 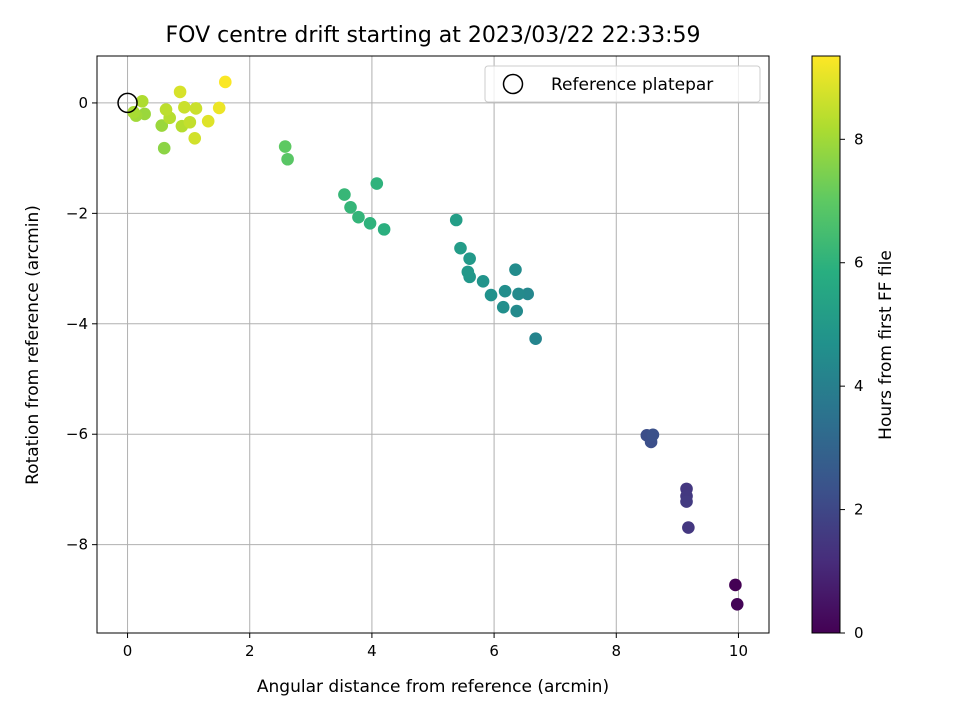 I want to click on colorbar-tick-label: 6, so click(x=859, y=263).